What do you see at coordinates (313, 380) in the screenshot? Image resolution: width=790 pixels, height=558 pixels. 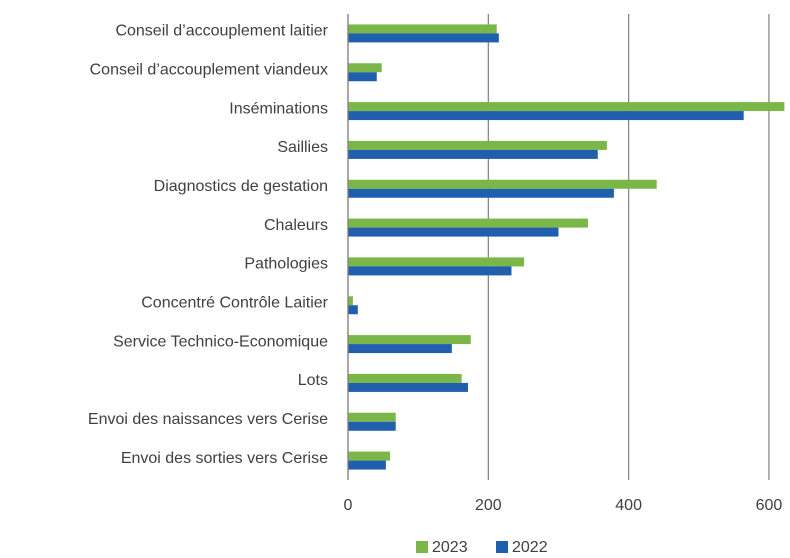 I see `y-tick-label: Lots` at bounding box center [313, 380].